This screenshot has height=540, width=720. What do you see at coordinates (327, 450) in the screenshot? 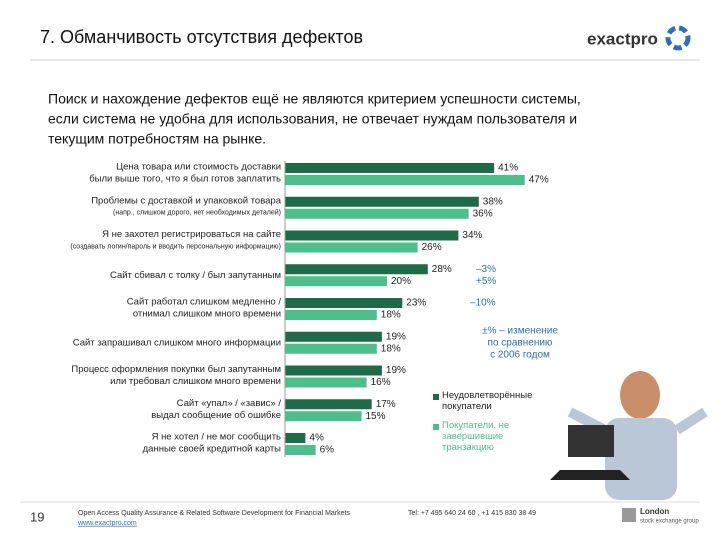
I see `value-label: 6%` at bounding box center [327, 450].